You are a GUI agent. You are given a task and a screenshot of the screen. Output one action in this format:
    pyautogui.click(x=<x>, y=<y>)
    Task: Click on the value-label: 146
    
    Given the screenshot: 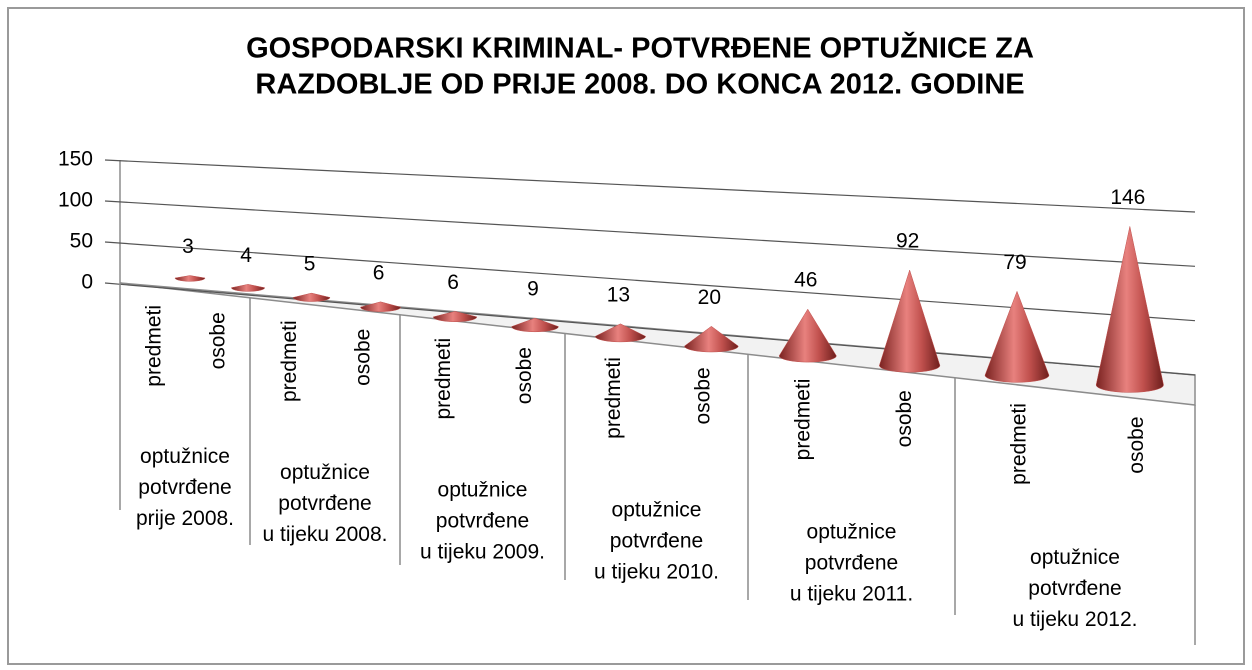 What is the action you would take?
    pyautogui.click(x=1127, y=197)
    